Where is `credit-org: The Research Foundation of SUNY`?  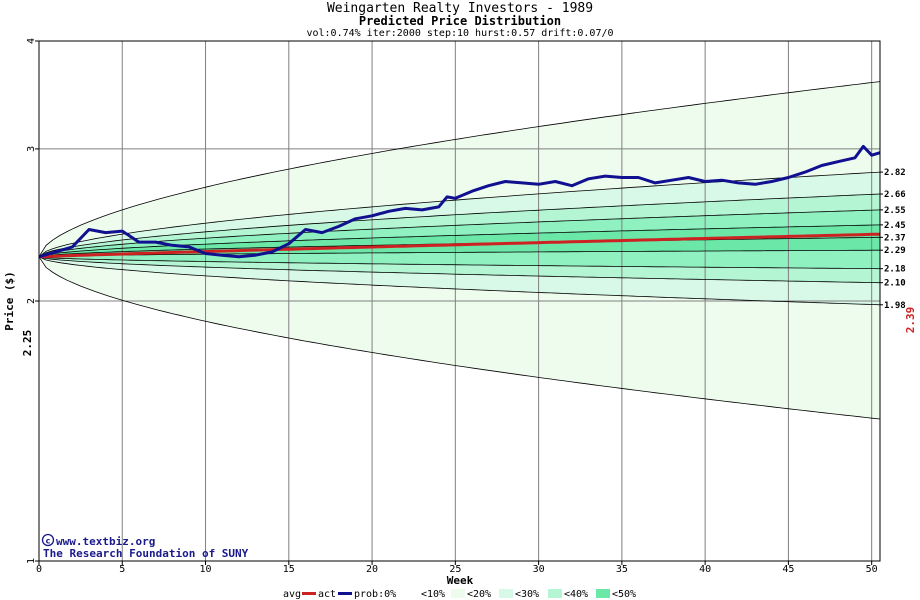 credit-org: The Research Foundation of SUNY is located at coordinates (146, 553).